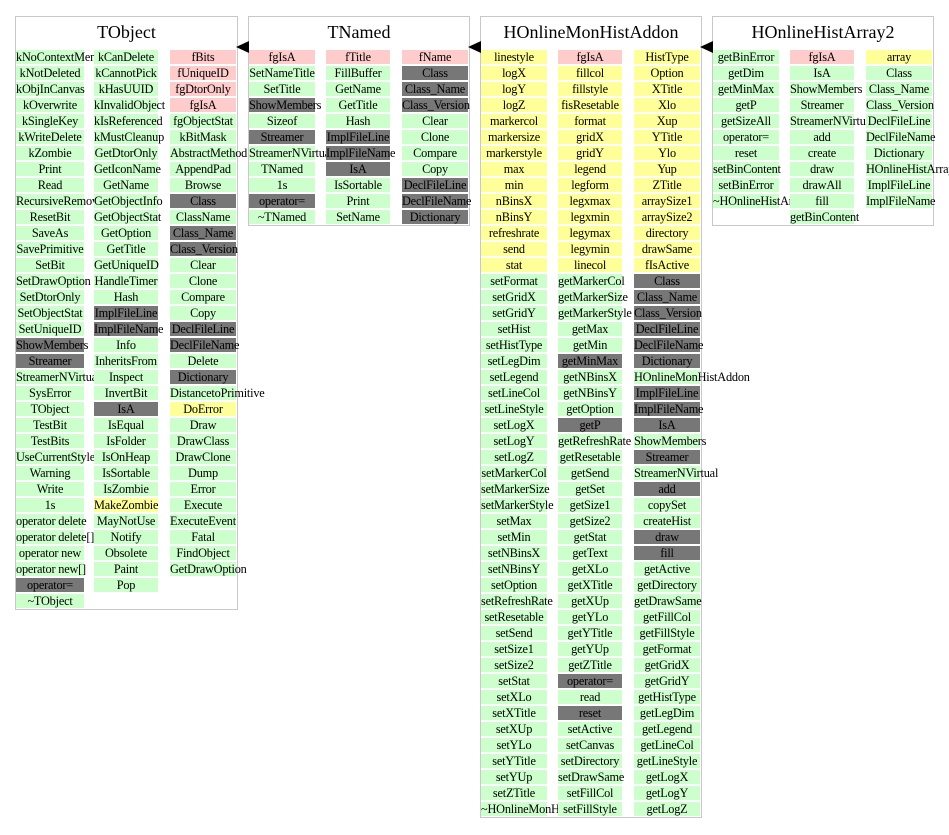 The height and width of the screenshot is (835, 949). I want to click on method-cell: setMin, so click(514, 537).